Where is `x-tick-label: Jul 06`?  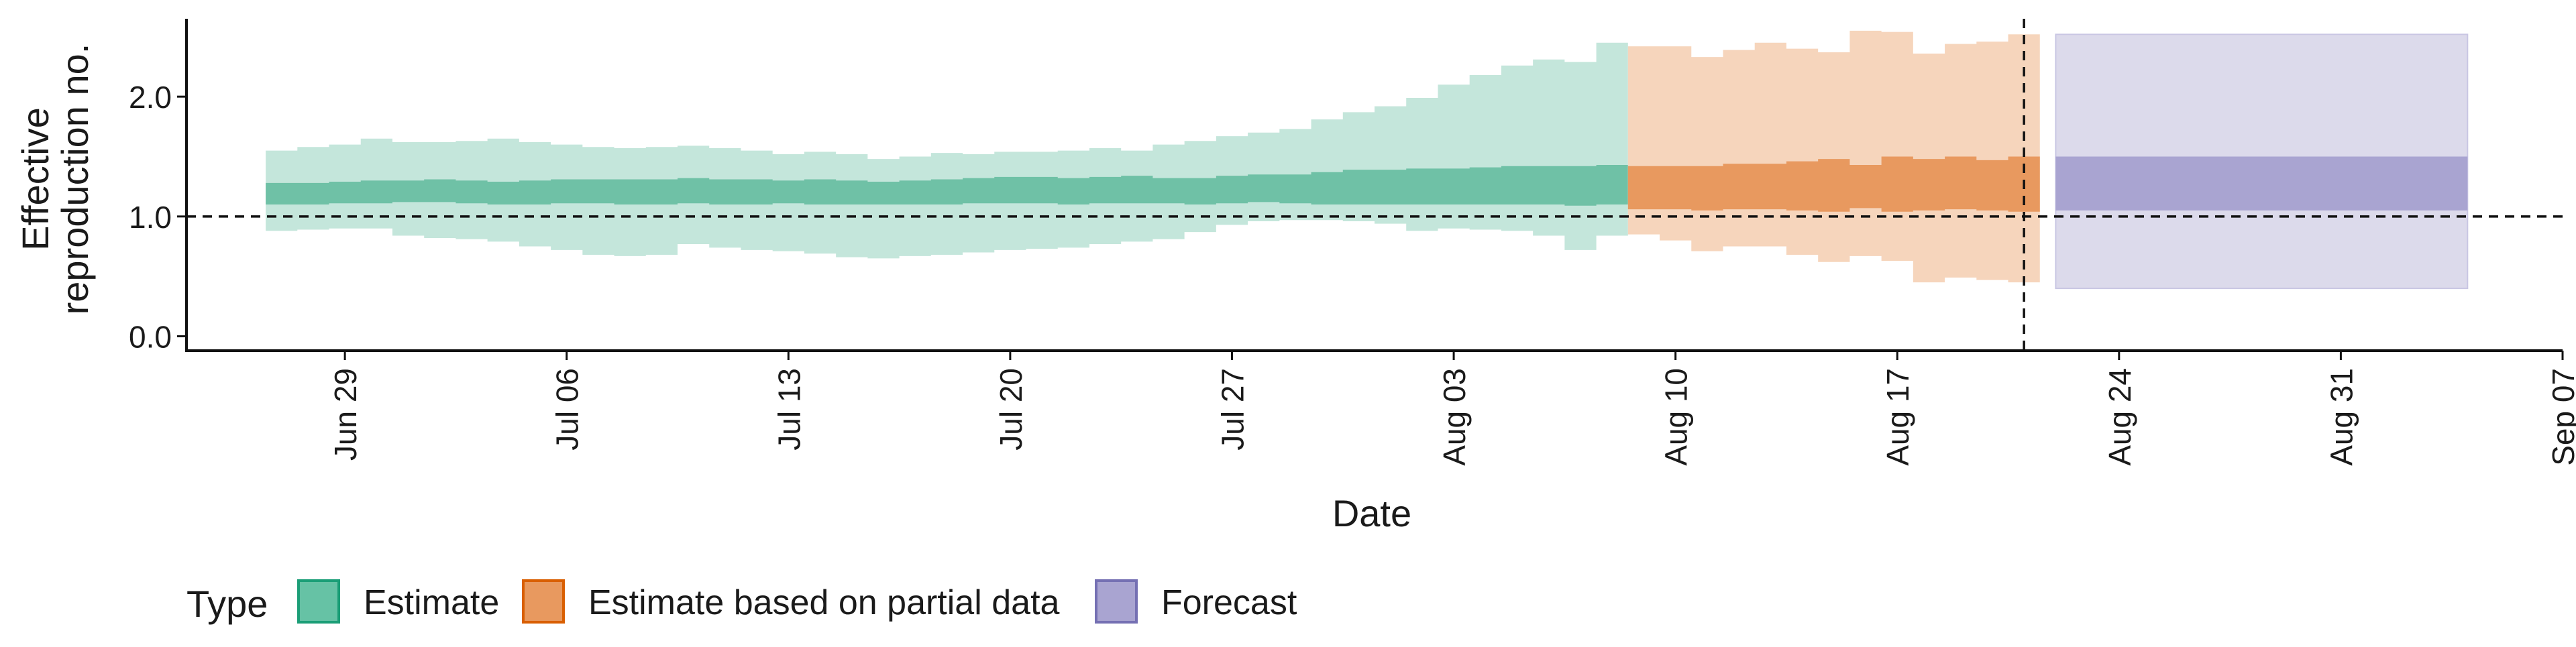
x-tick-label: Jul 06 is located at coordinates (567, 410).